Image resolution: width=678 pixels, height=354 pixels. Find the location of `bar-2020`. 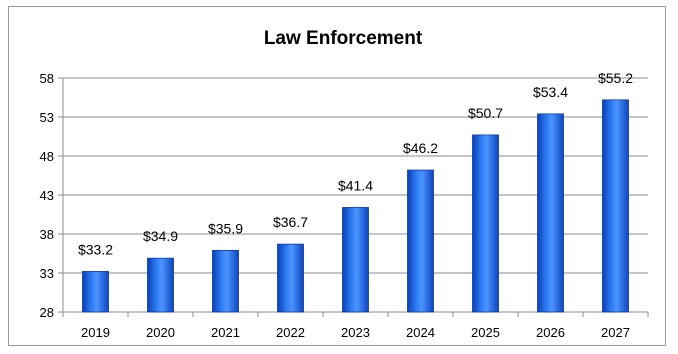

bar-2020 is located at coordinates (160, 285).